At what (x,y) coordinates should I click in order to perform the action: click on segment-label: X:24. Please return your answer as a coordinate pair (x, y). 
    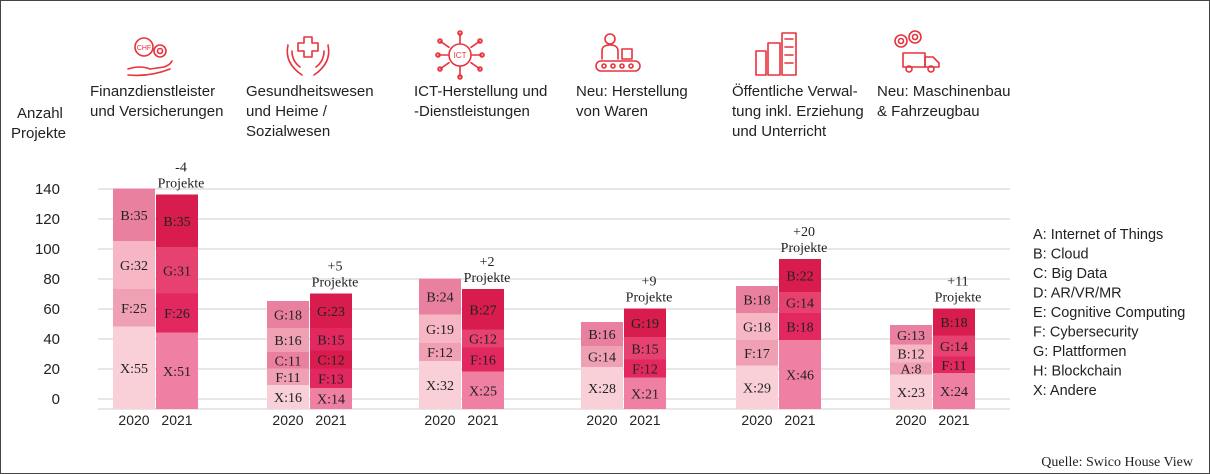
    Looking at the image, I should click on (954, 392).